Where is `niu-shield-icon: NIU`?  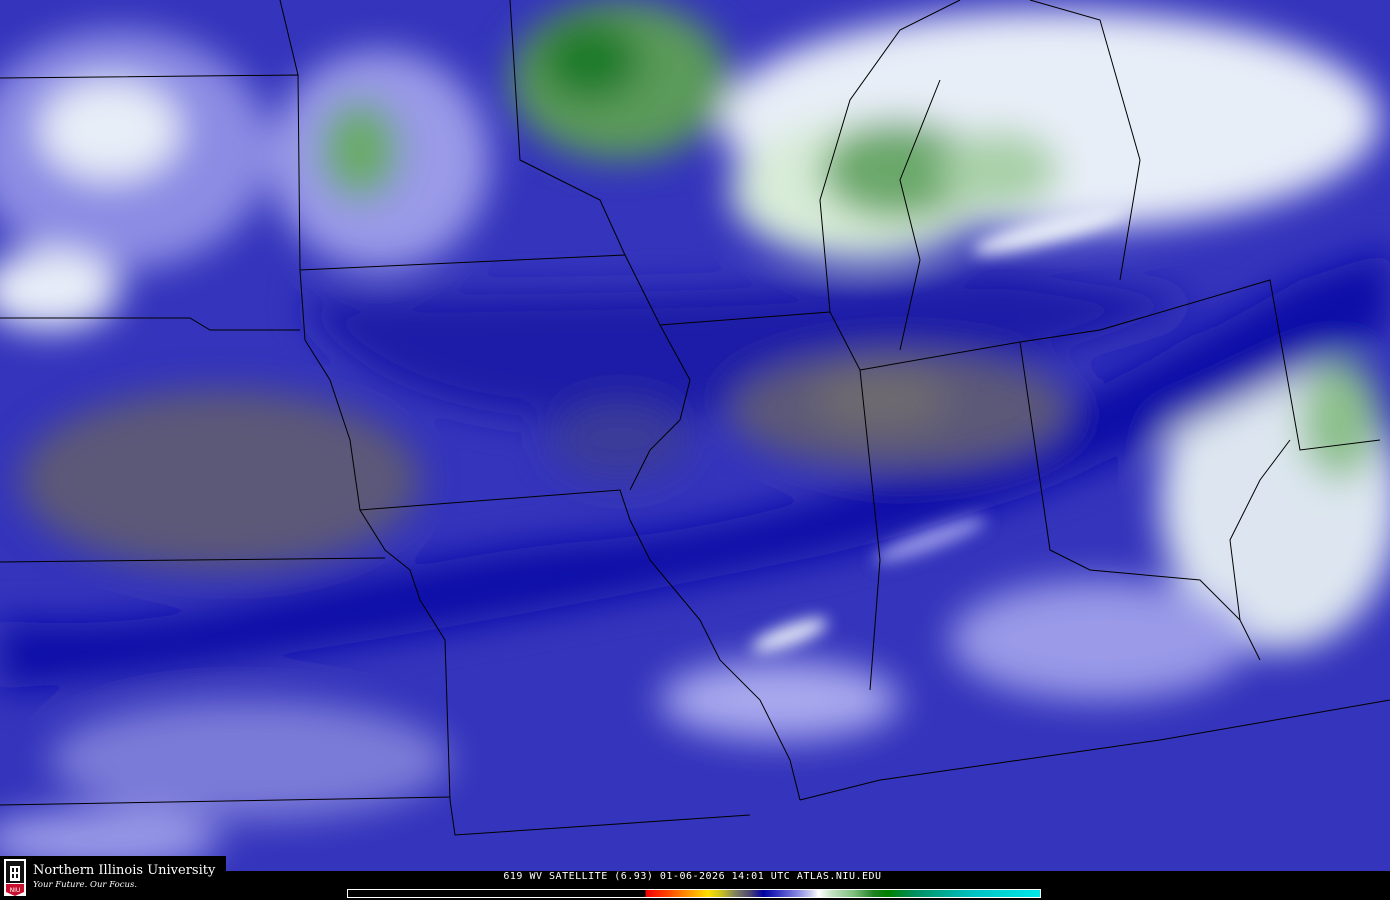
niu-shield-icon: NIU is located at coordinates (15, 877).